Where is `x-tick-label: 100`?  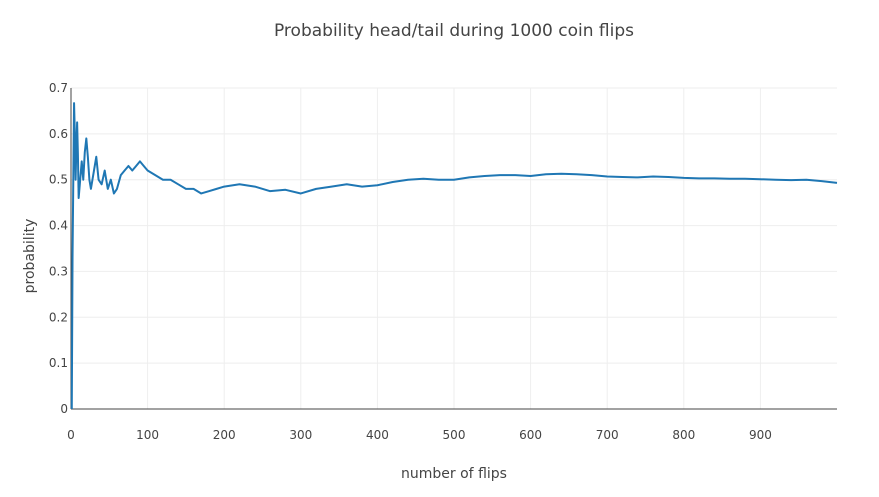 x-tick-label: 100 is located at coordinates (147, 435).